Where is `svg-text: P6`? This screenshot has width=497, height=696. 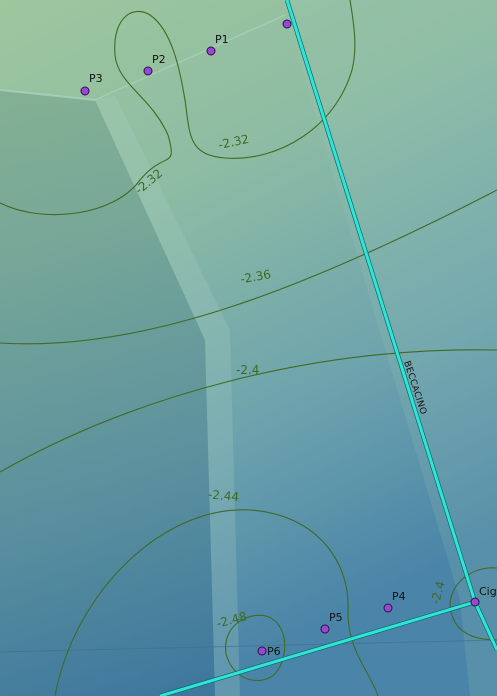
svg-text: P6 is located at coordinates (274, 651).